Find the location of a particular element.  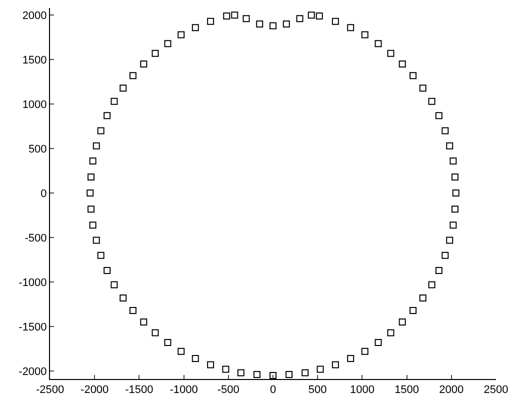

y-tick-label: -500 is located at coordinates (35, 238).